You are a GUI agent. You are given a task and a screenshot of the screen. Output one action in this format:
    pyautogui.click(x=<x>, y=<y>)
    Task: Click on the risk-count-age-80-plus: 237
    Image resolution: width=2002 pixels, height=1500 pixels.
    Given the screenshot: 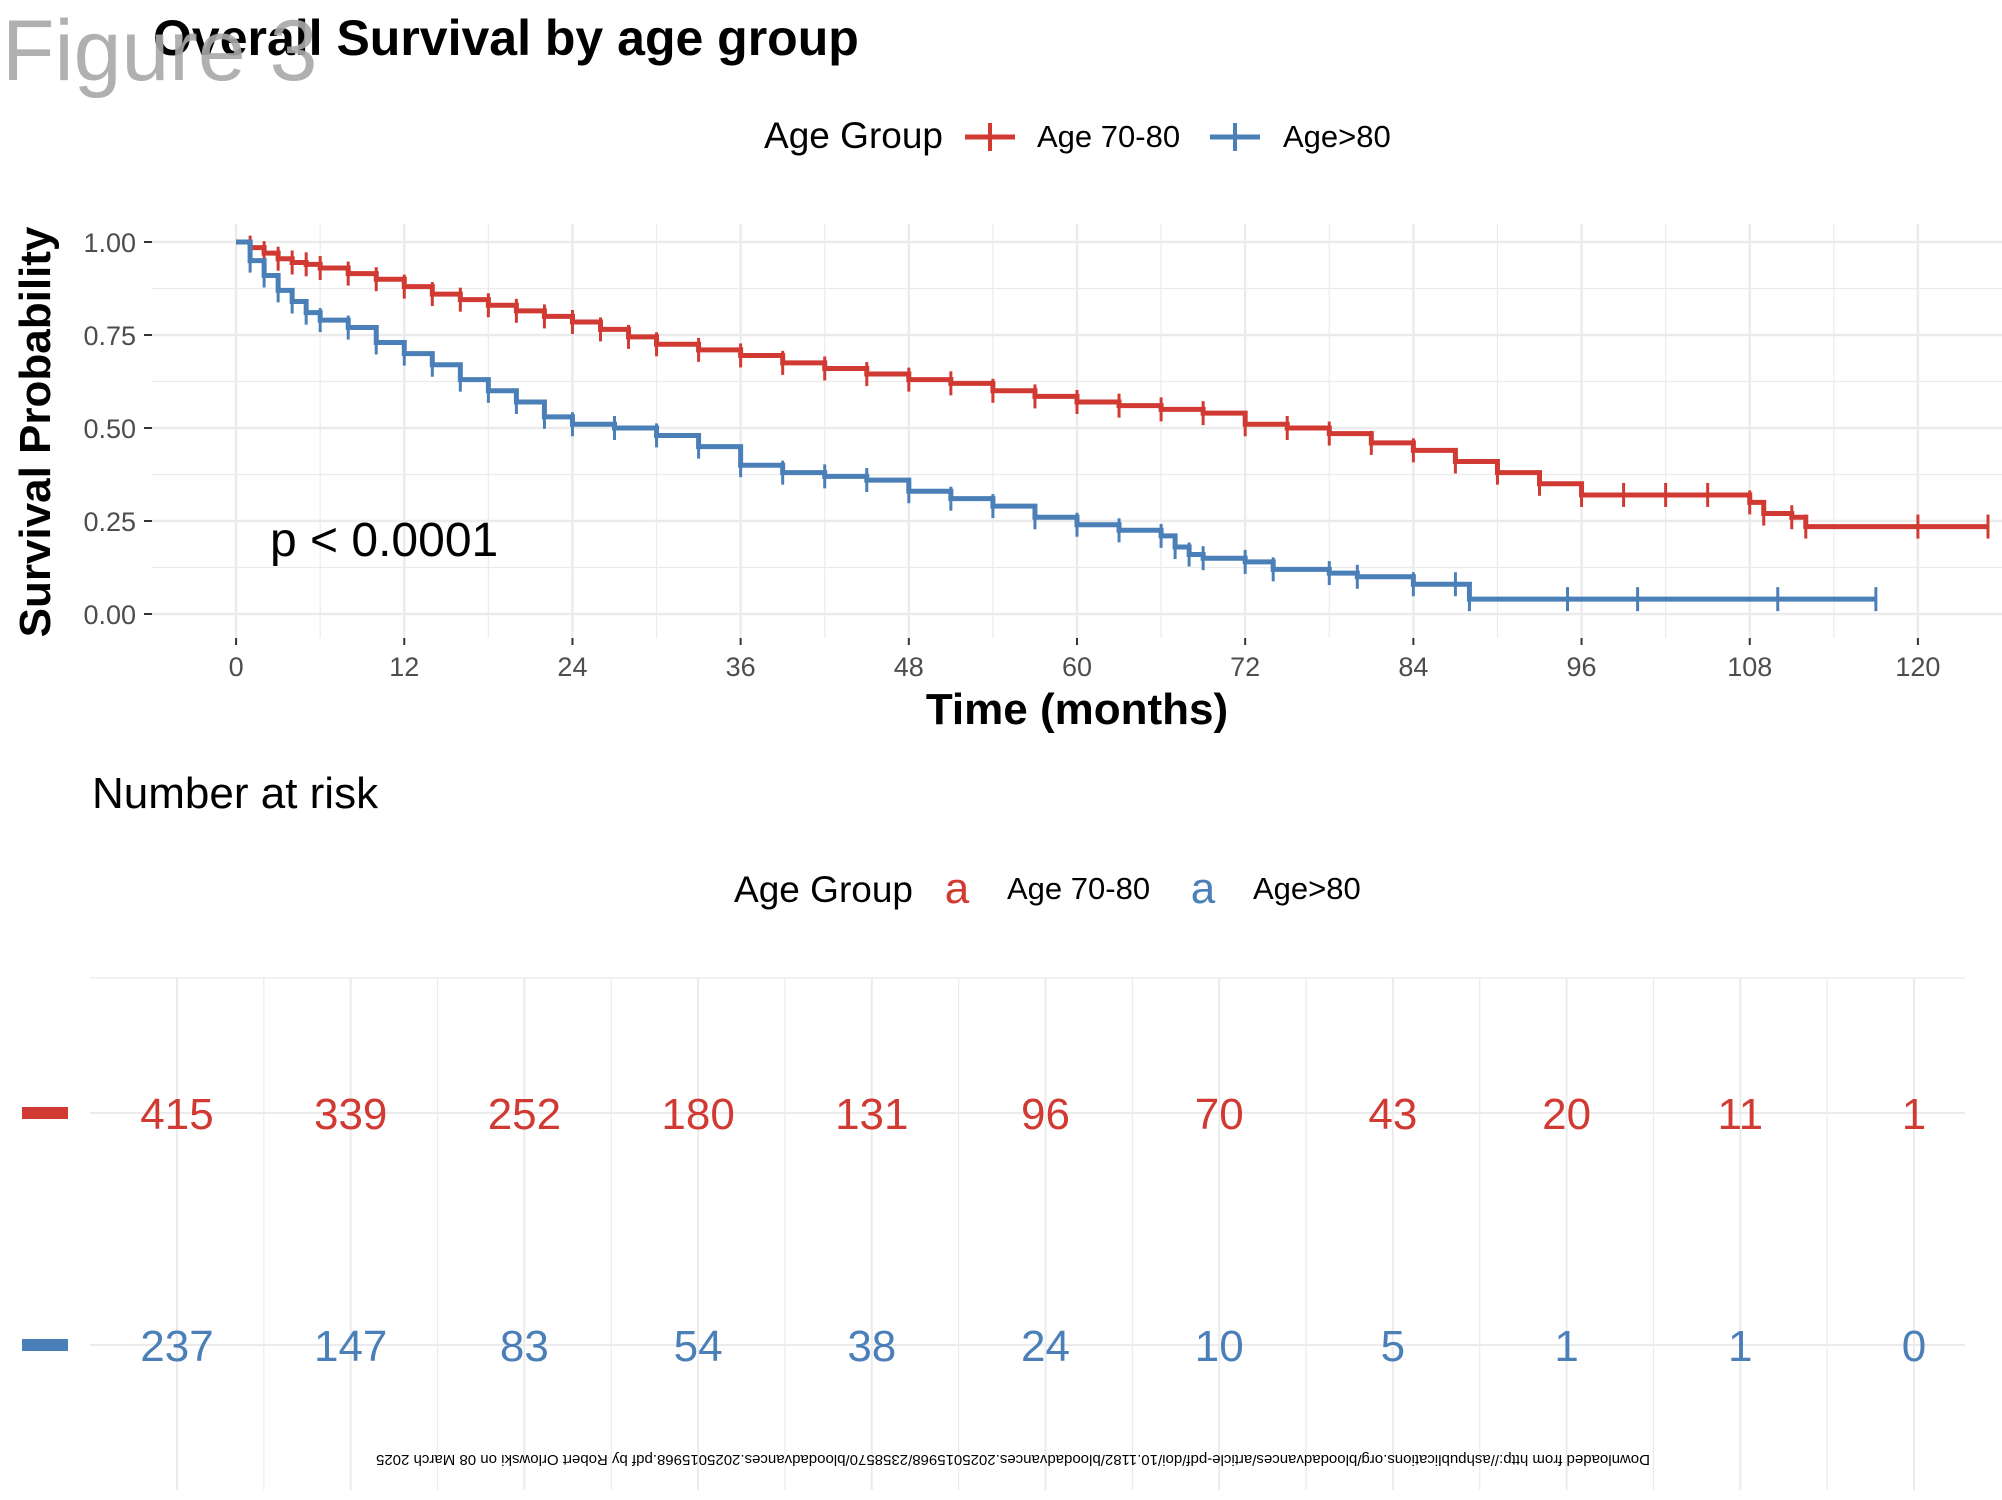 What is the action you would take?
    pyautogui.click(x=176, y=1346)
    